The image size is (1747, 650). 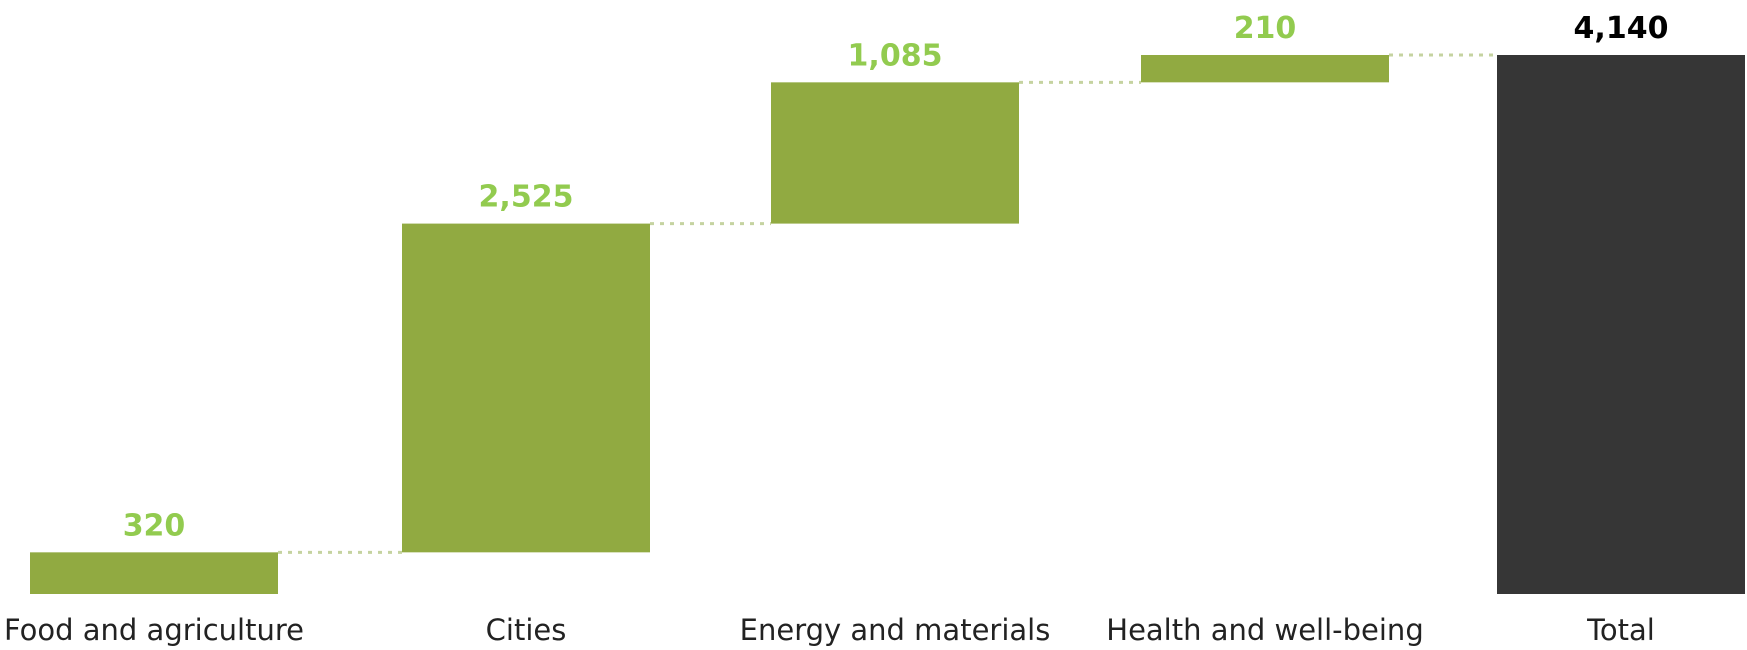 What do you see at coordinates (526, 630) in the screenshot?
I see `category-label-cities: Cities` at bounding box center [526, 630].